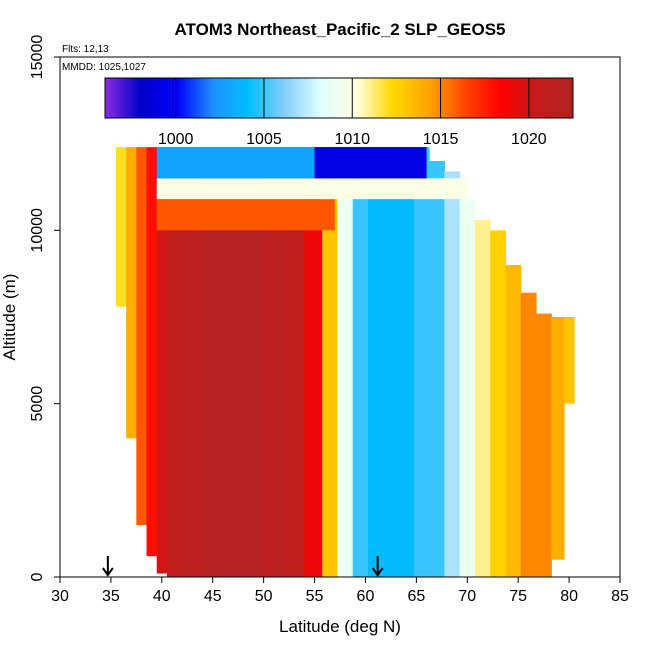 This screenshot has height=650, width=650. What do you see at coordinates (315, 596) in the screenshot?
I see `x-tick-label-5: 55` at bounding box center [315, 596].